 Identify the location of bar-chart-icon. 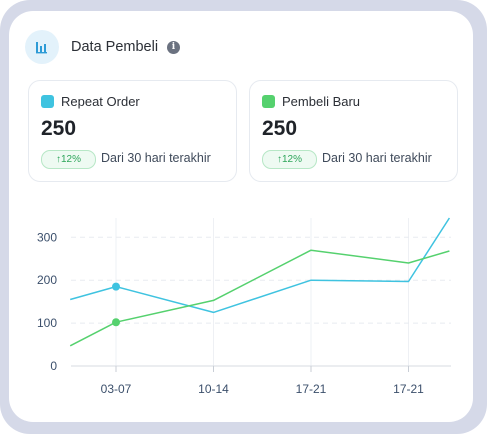
(42, 47).